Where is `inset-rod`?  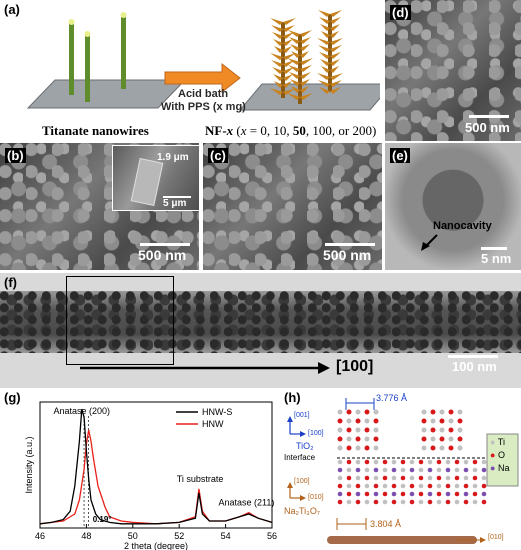
inset-rod is located at coordinates (147, 182).